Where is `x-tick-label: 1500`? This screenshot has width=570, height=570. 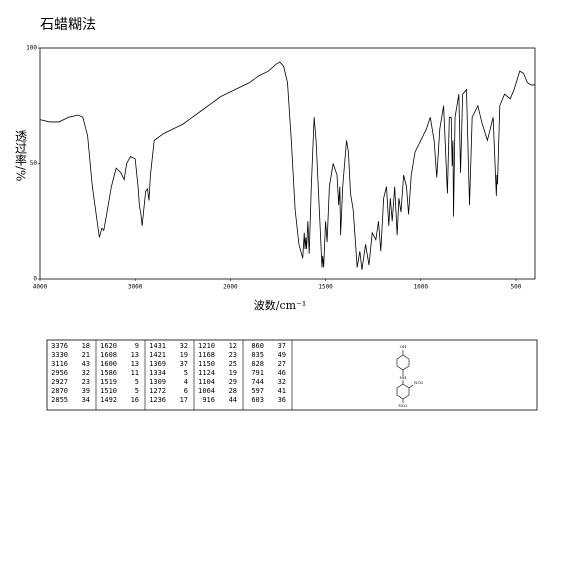
x-tick-label: 1500 is located at coordinates (325, 287).